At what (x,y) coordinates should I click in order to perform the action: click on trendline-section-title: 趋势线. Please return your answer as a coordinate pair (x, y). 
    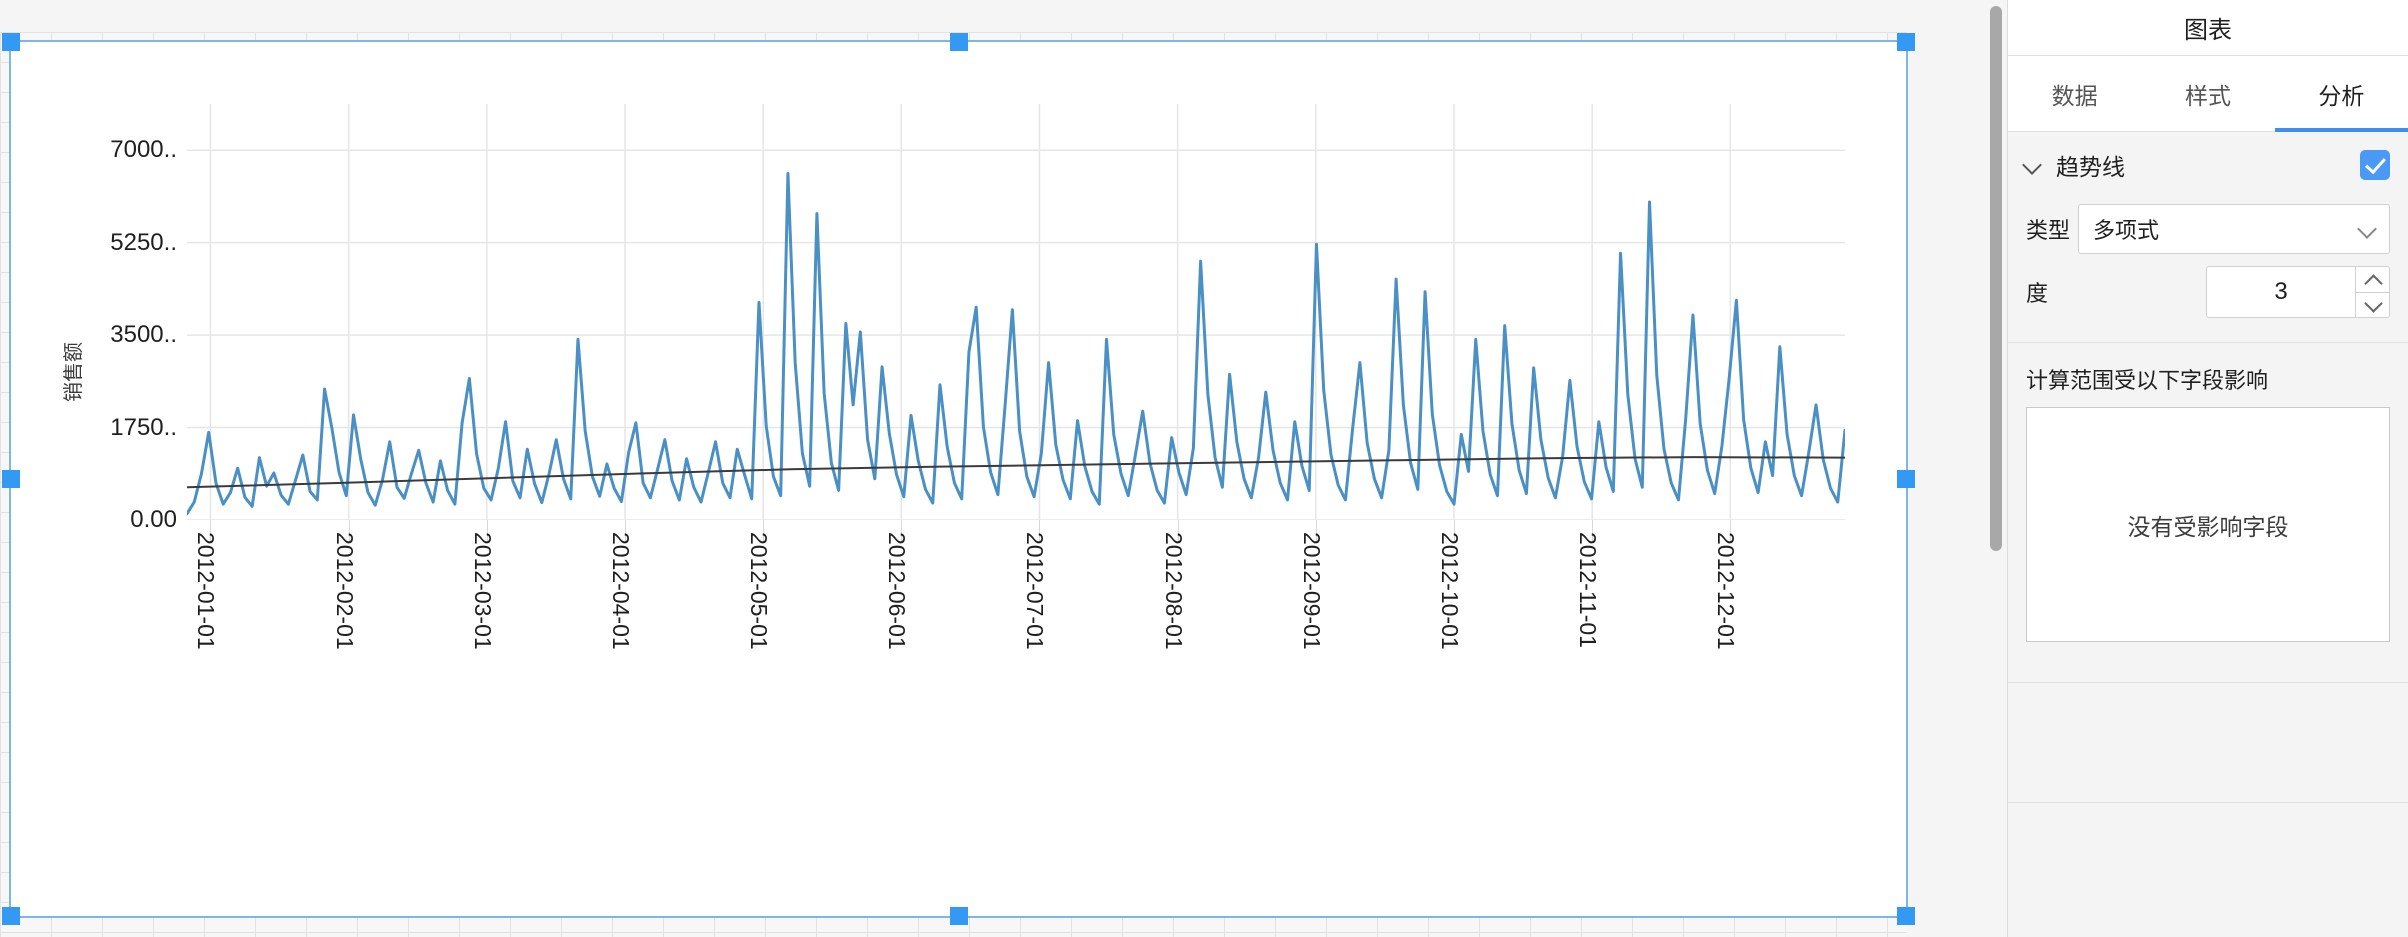
    Looking at the image, I should click on (2090, 167).